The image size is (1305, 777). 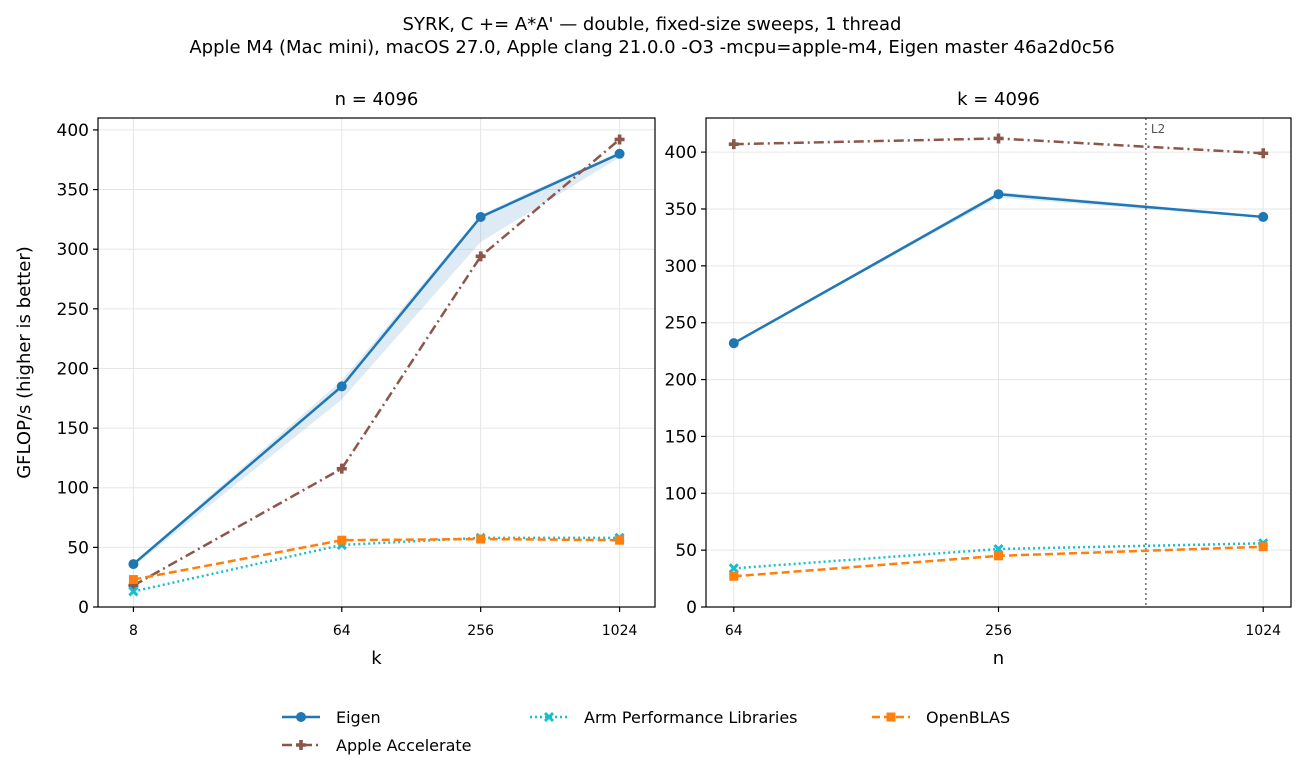 I want to click on panel-title: k = 4096, so click(x=998, y=99).